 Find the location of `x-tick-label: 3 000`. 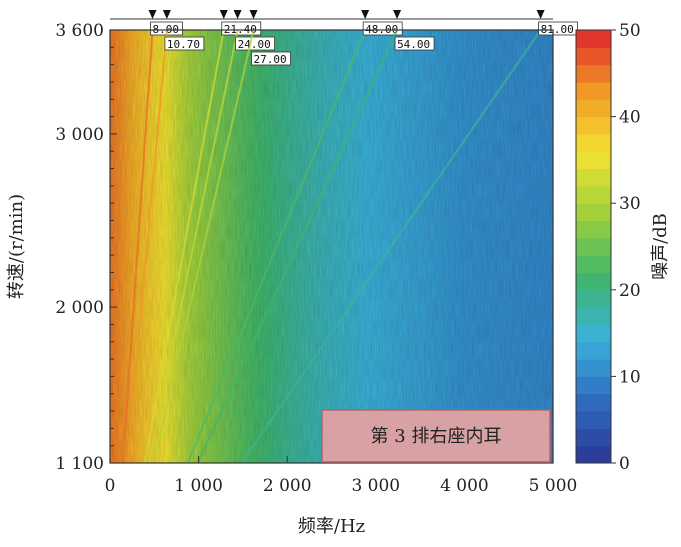

x-tick-label: 3 000 is located at coordinates (375, 486).